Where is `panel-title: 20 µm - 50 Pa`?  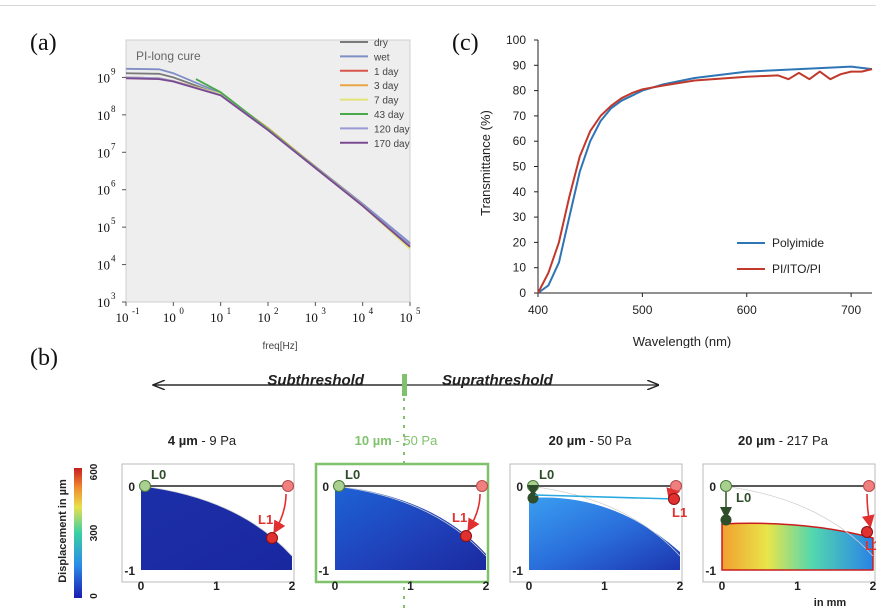 panel-title: 20 µm - 50 Pa is located at coordinates (590, 440).